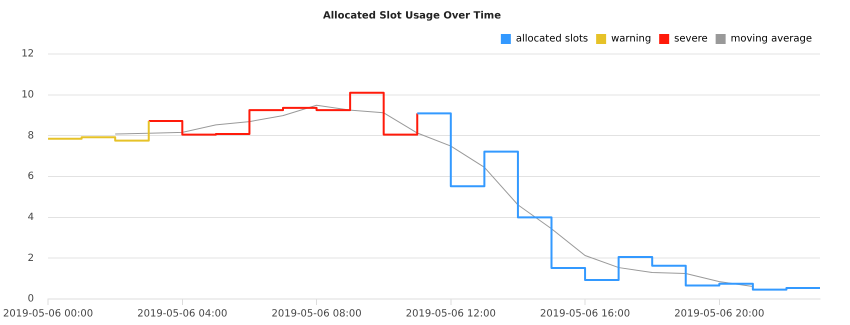 Image resolution: width=850 pixels, height=325 pixels. What do you see at coordinates (31, 299) in the screenshot?
I see `y-tick-label: 0` at bounding box center [31, 299].